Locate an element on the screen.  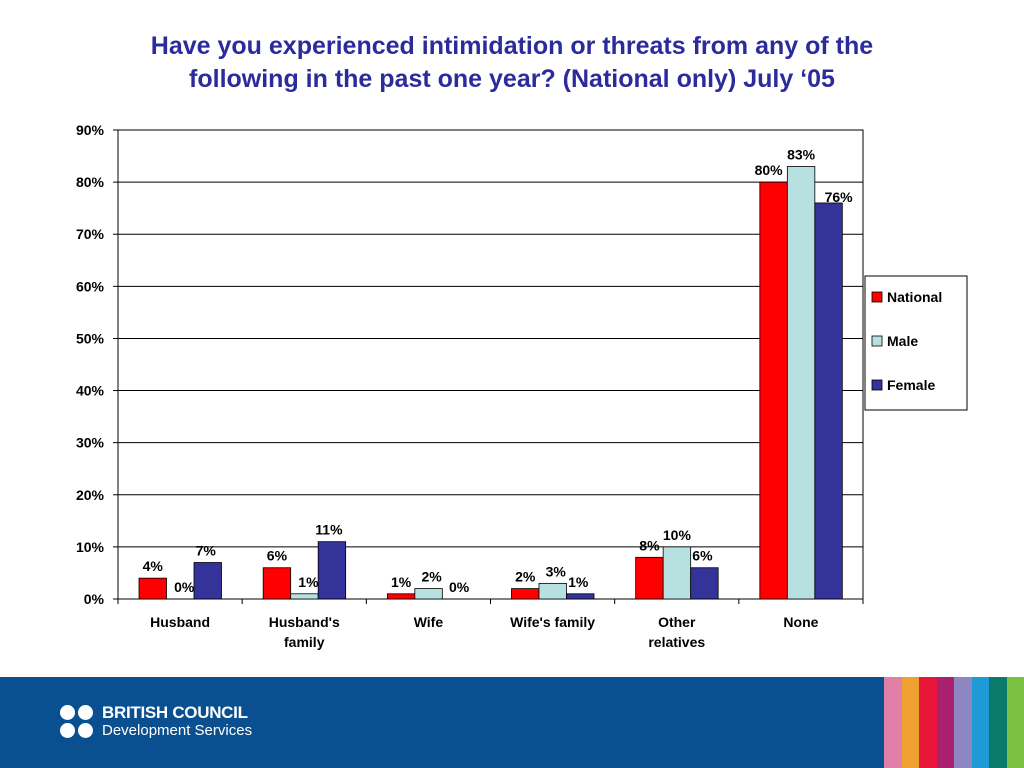
british-council-logo: BRITISH COUNCIL Development Services is located at coordinates (156, 722).